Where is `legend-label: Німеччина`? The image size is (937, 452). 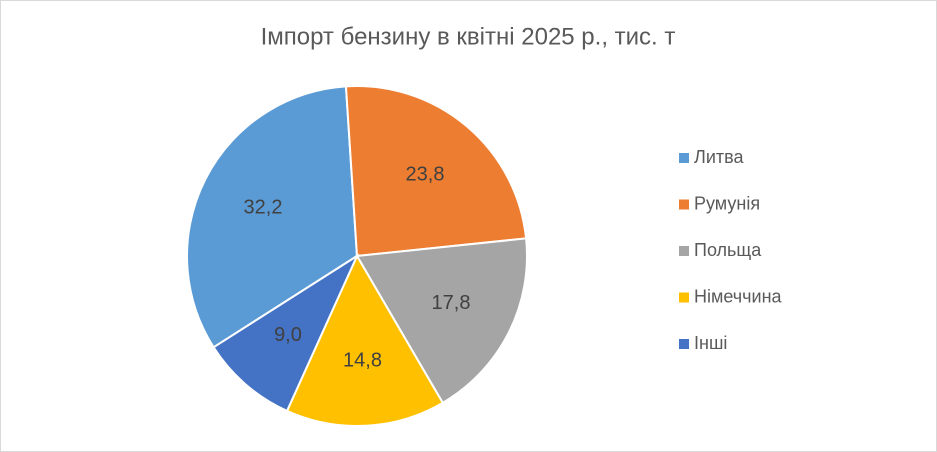
legend-label: Німеччина is located at coordinates (738, 296).